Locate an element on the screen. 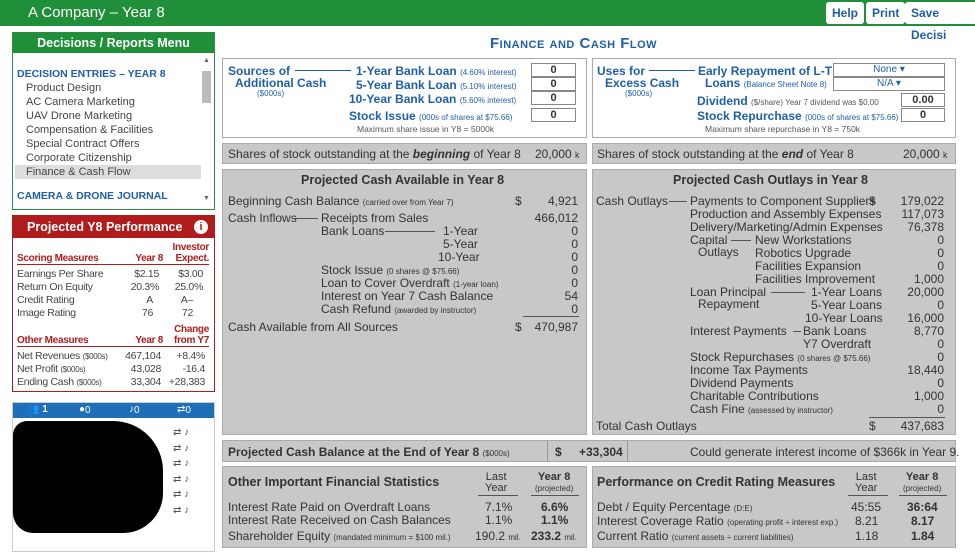 The height and width of the screenshot is (552, 975). perf-row-label: Image Rating is located at coordinates (46, 313).